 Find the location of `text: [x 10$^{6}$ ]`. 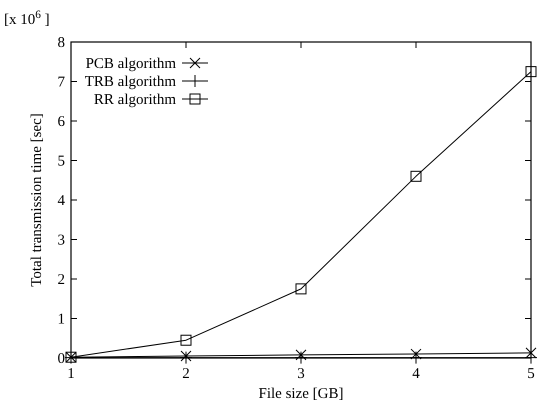

text: [x 10$^{6}$ ] is located at coordinates (27, 18).